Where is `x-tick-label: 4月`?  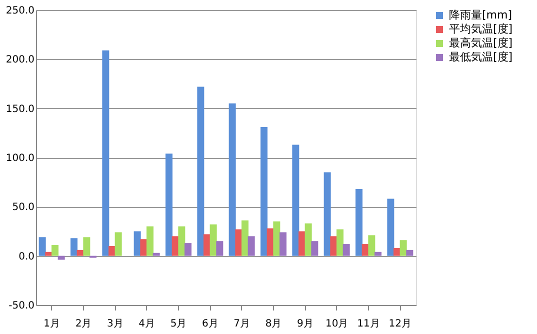
x-tick-label: 4月 is located at coordinates (147, 324).